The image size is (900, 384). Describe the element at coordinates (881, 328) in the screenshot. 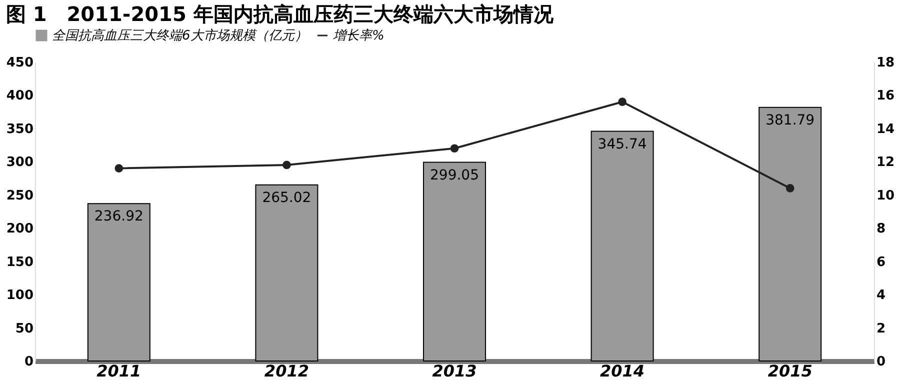

I see `y2-tick-label: 2` at that location.